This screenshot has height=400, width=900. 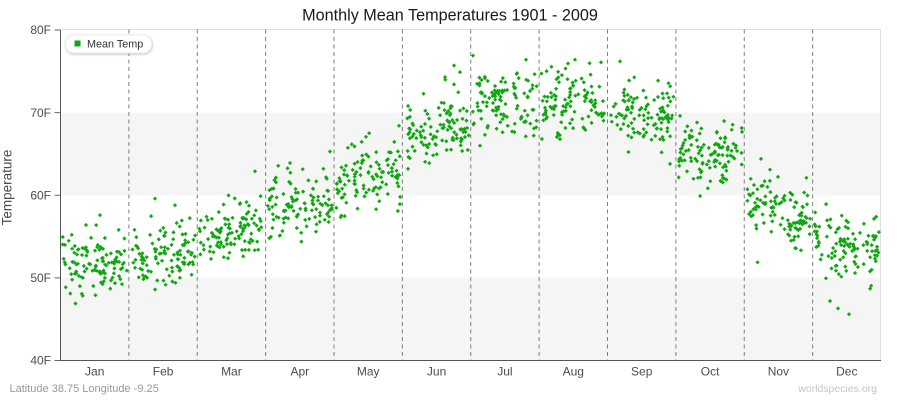 I want to click on svg-text: 40F, so click(x=40, y=361).